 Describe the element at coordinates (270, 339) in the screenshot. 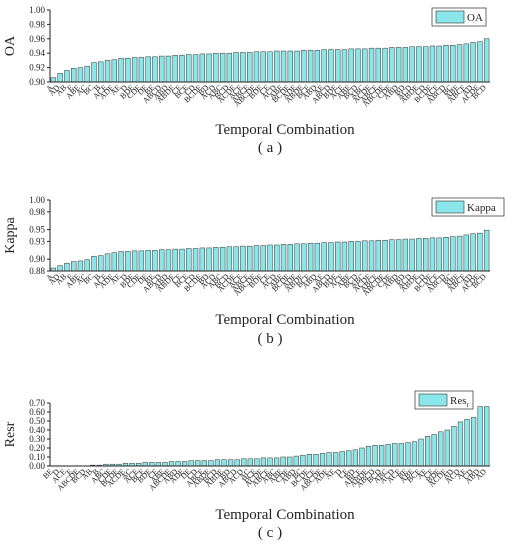

I see `panel-label: ( b )` at that location.